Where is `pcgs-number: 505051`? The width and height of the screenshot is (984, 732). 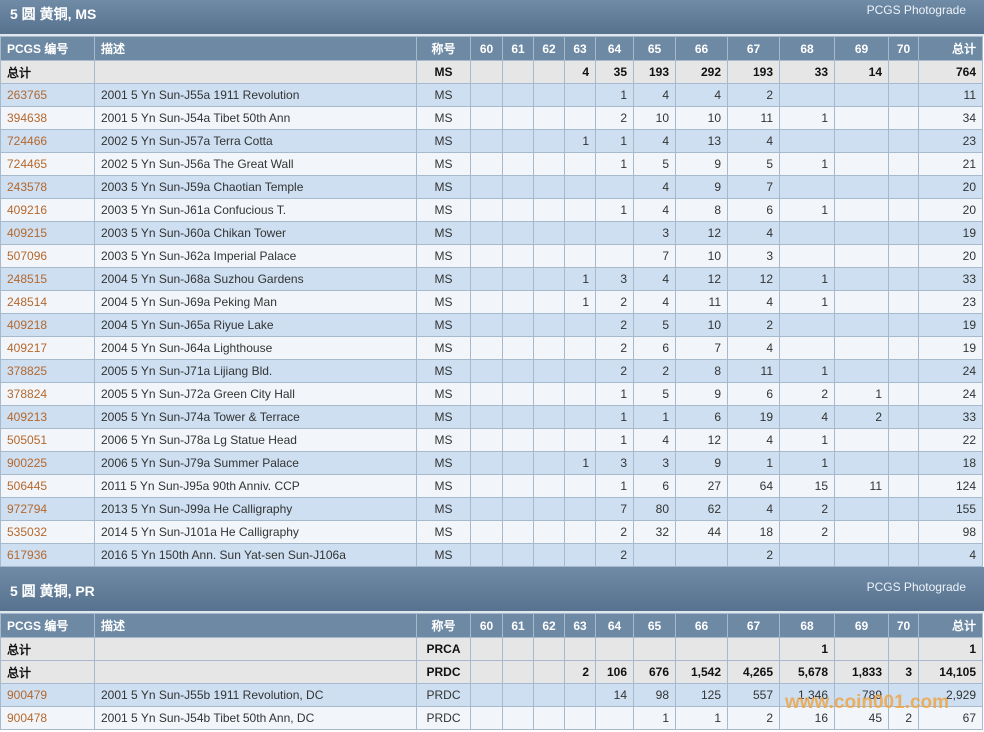 pcgs-number: 505051 is located at coordinates (27, 440).